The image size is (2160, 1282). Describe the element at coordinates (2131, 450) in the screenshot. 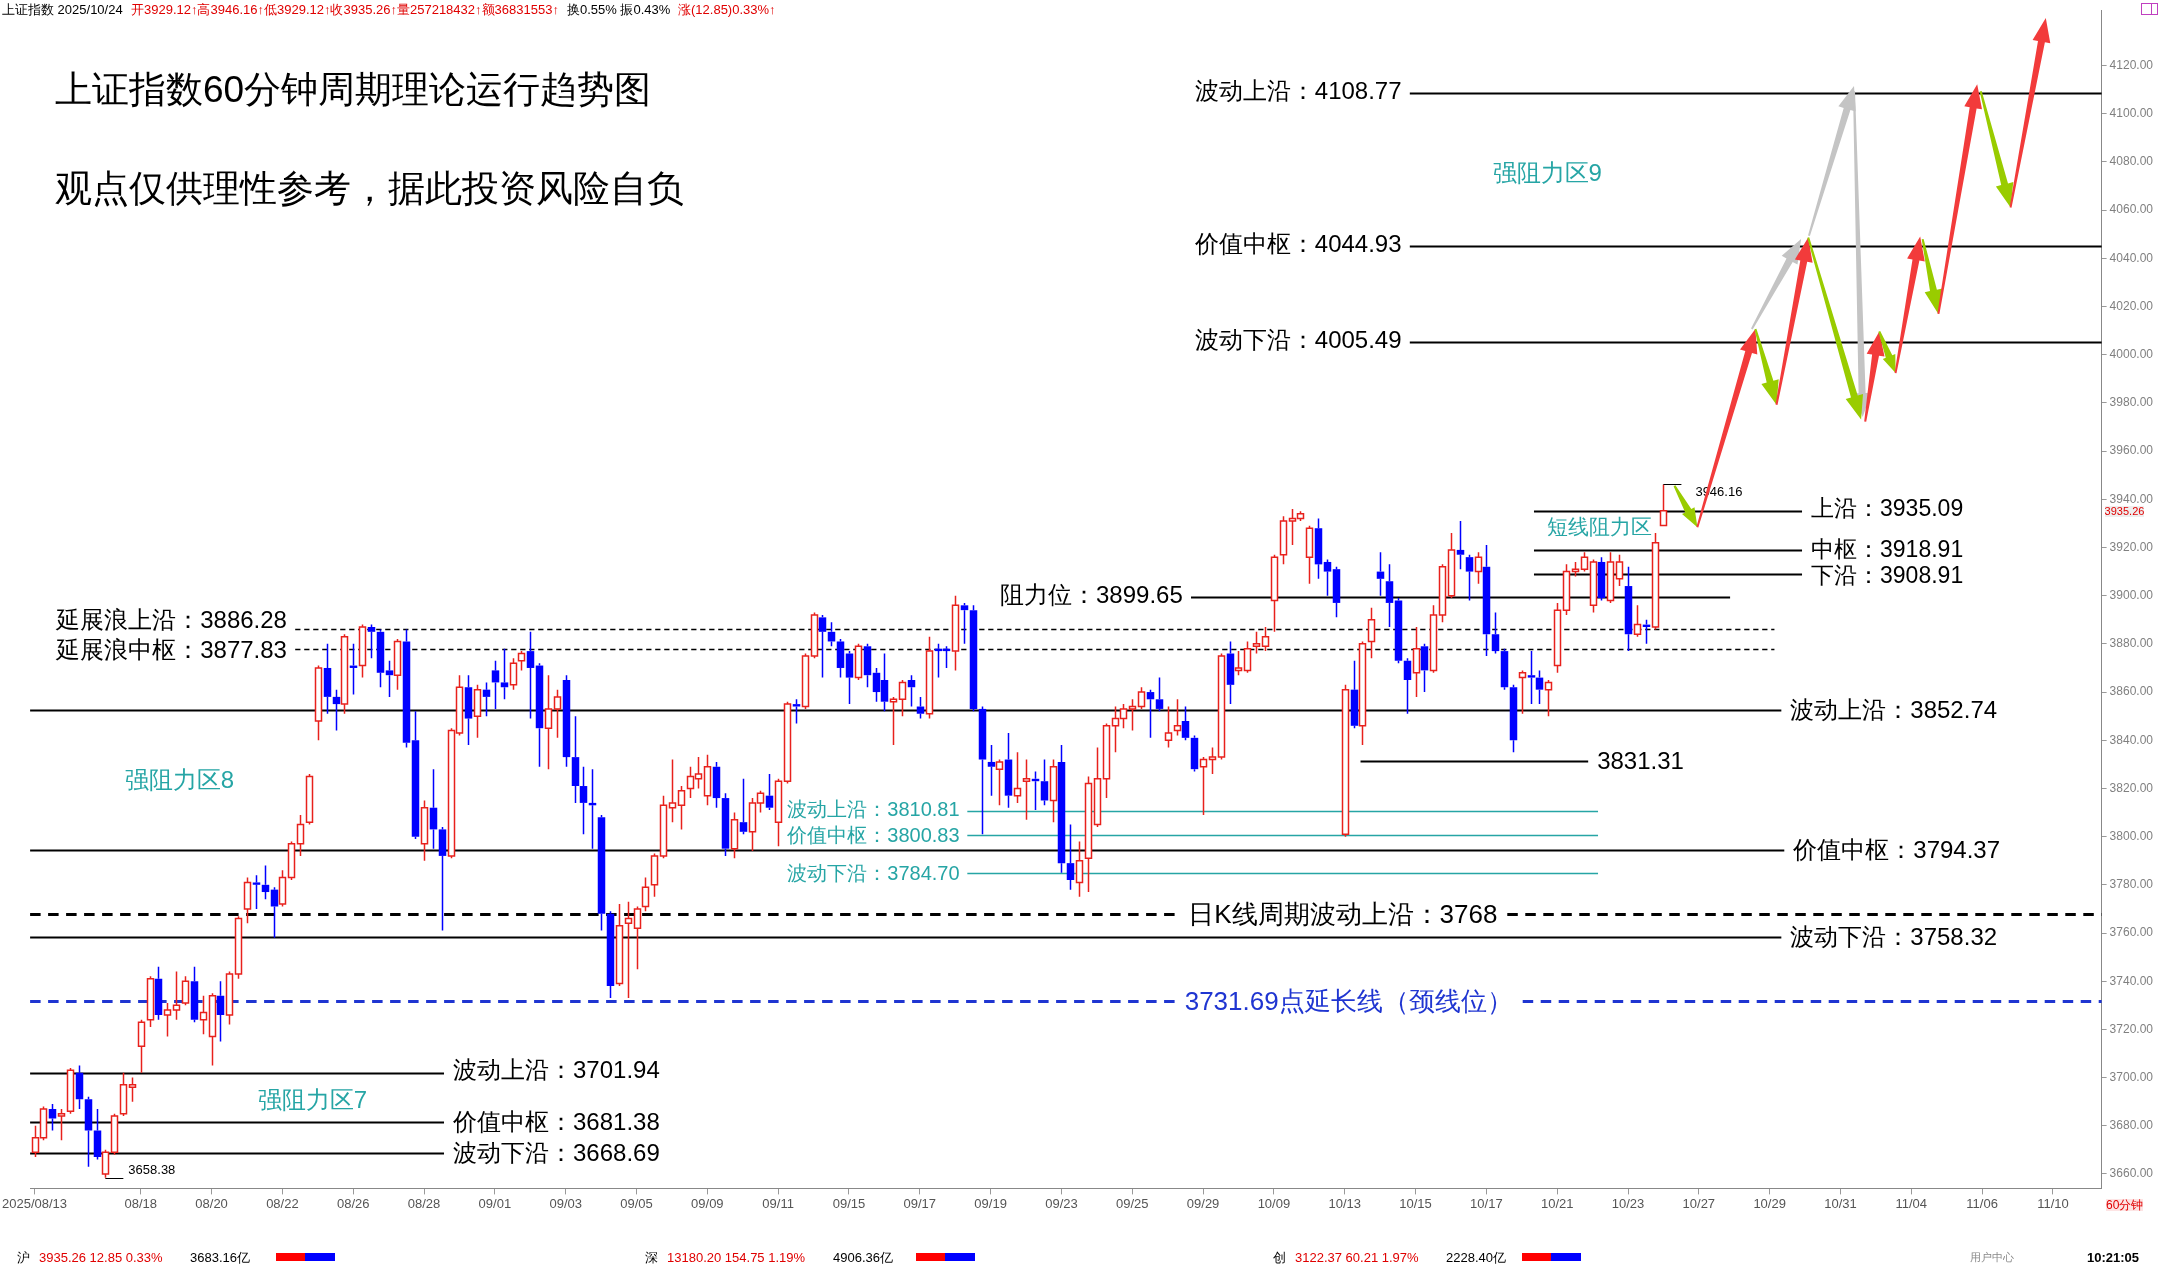

I see `y-tick-label: 3960.00` at that location.